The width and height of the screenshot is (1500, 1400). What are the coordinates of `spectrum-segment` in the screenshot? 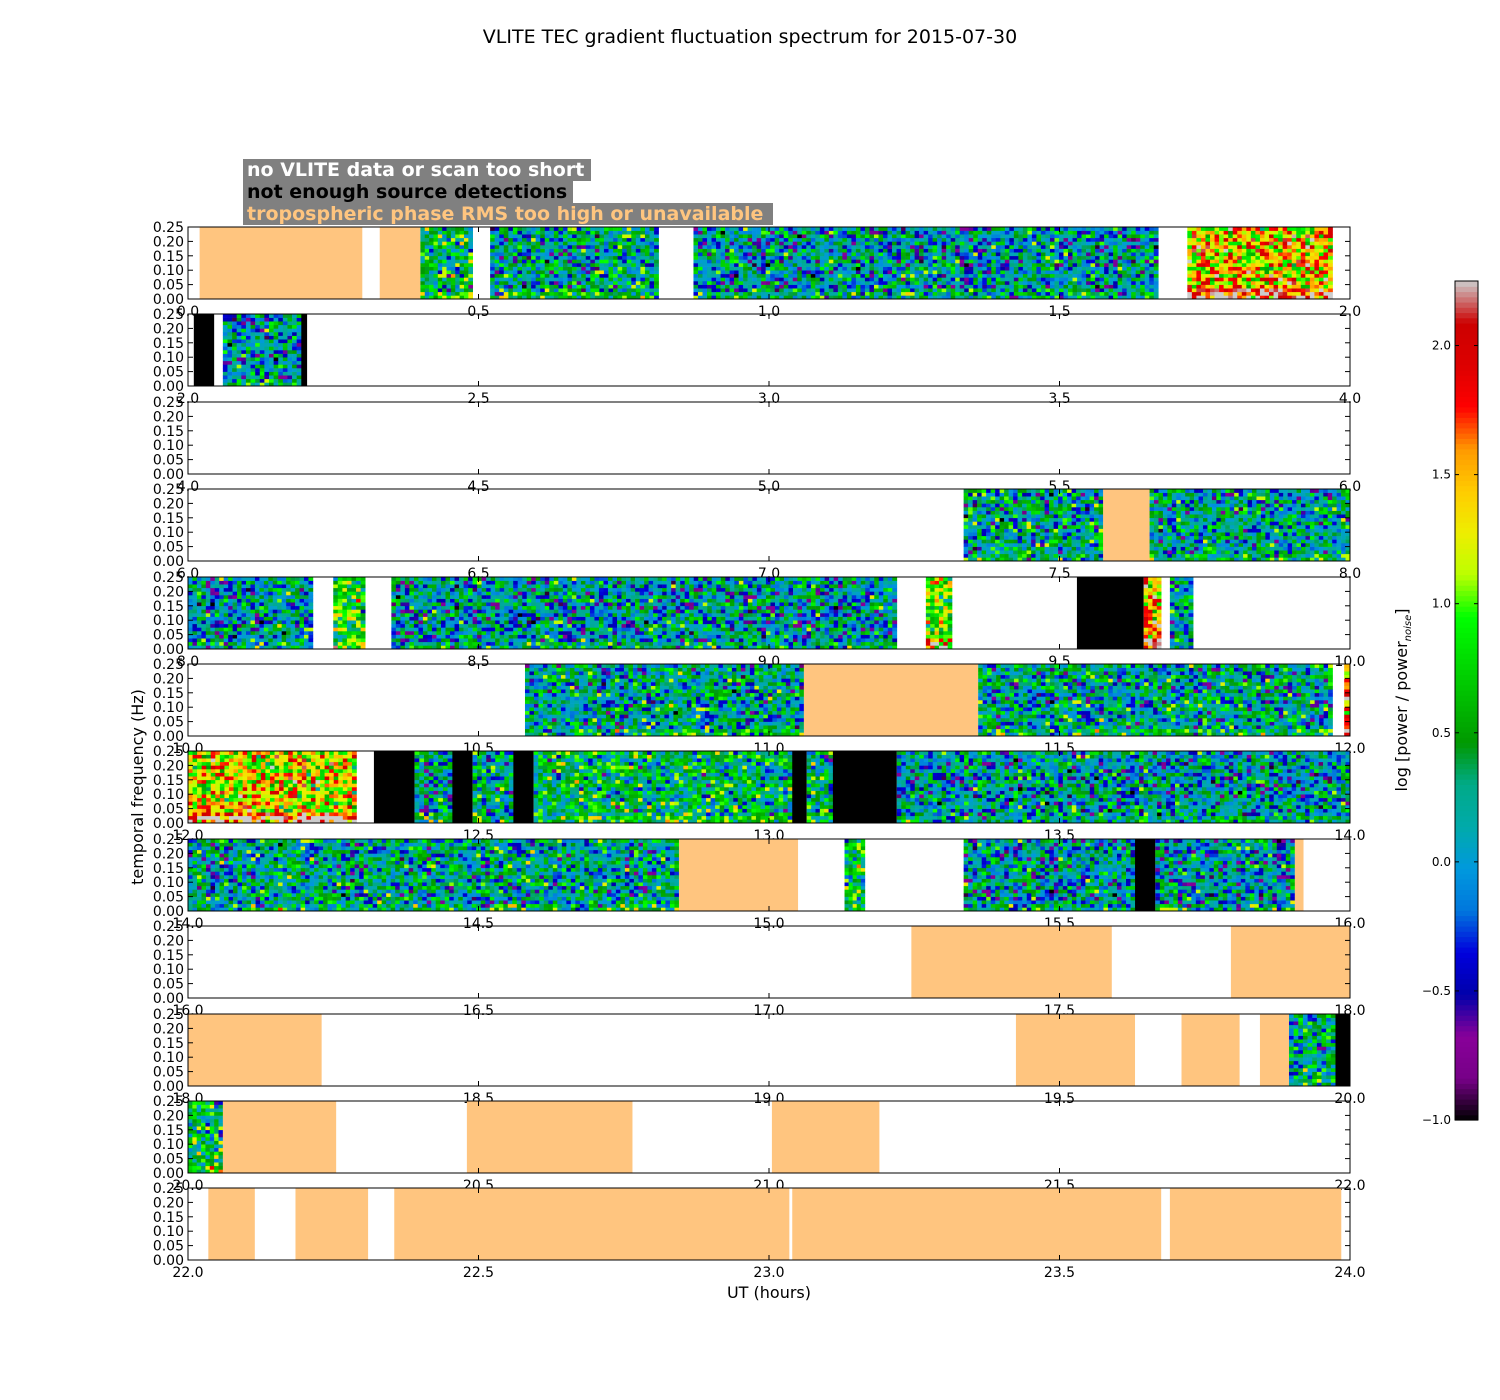 It's located at (926, 263).